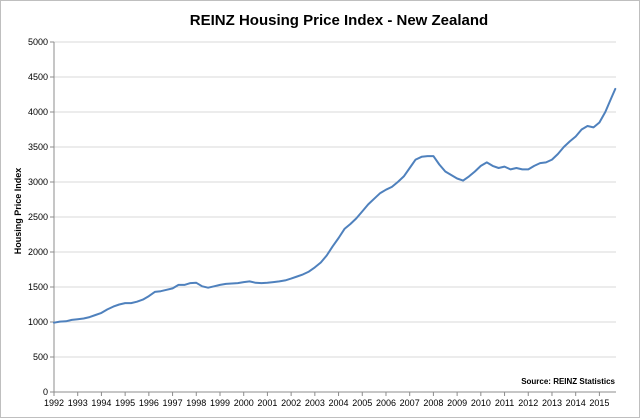 The image size is (640, 419). Describe the element at coordinates (101, 403) in the screenshot. I see `x-tick-label-1994: 1994` at that location.